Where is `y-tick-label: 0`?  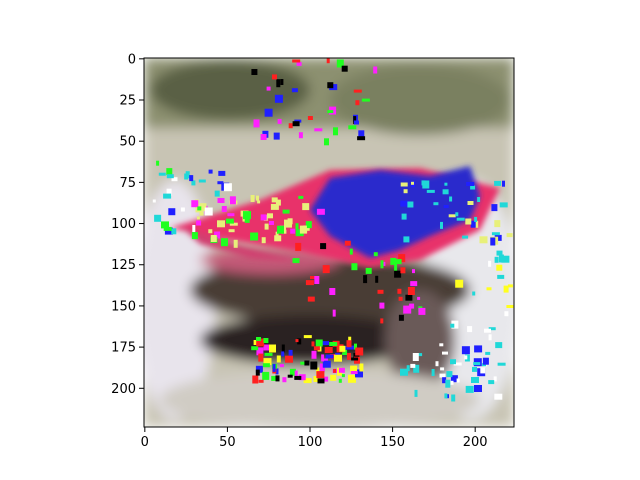 y-tick-label: 0 is located at coordinates (132, 59).